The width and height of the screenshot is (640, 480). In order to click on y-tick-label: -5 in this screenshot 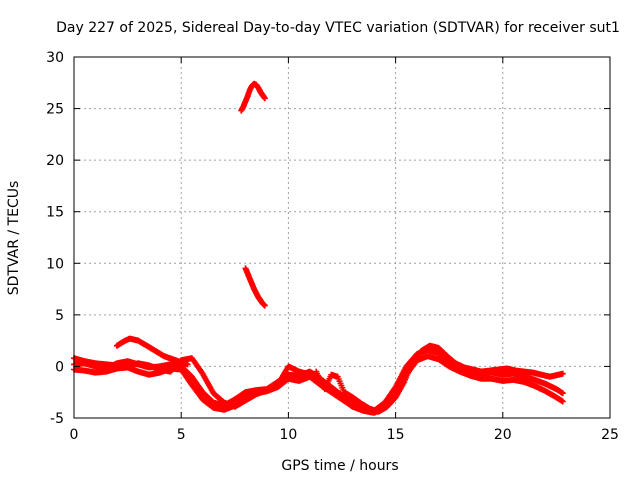, I will do `click(57, 419)`.